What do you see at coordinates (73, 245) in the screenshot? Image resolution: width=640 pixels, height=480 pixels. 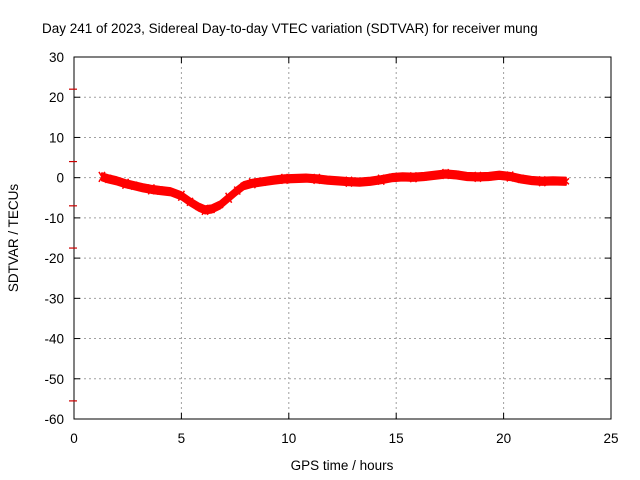 I see `left-axis-marks` at bounding box center [73, 245].